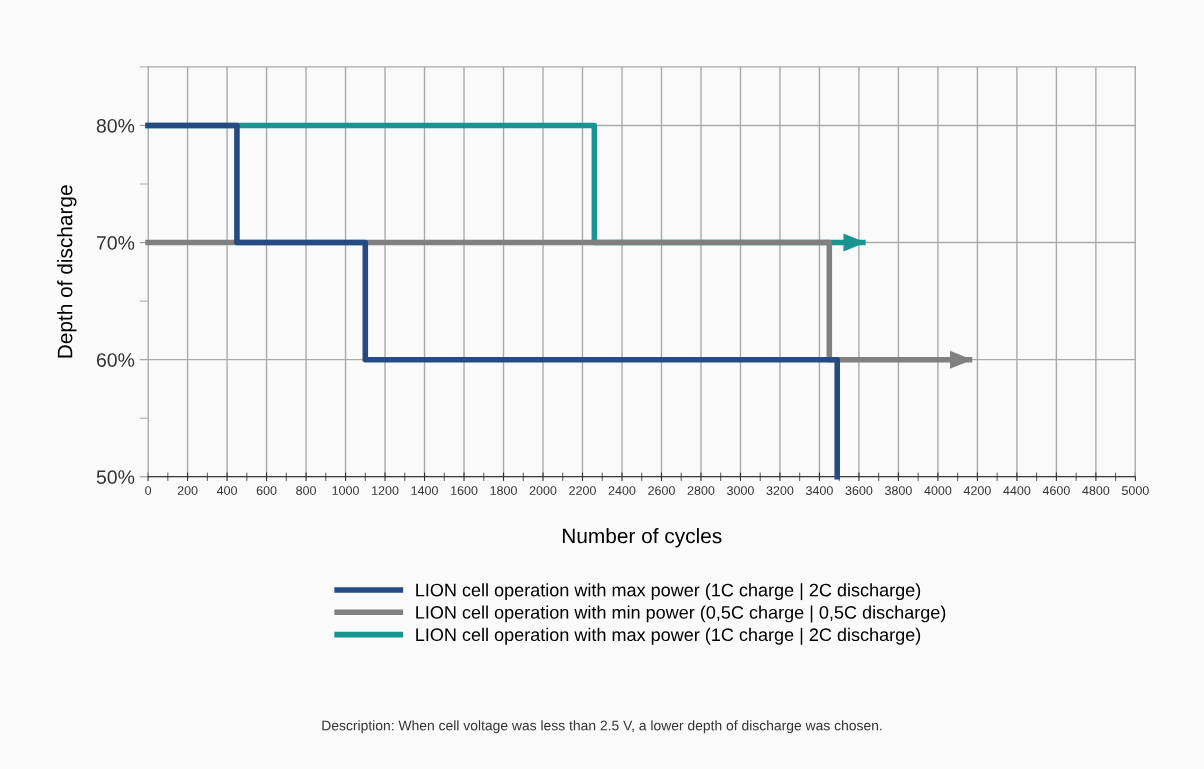  What do you see at coordinates (1135, 490) in the screenshot?
I see `x-tick-label: 5000` at bounding box center [1135, 490].